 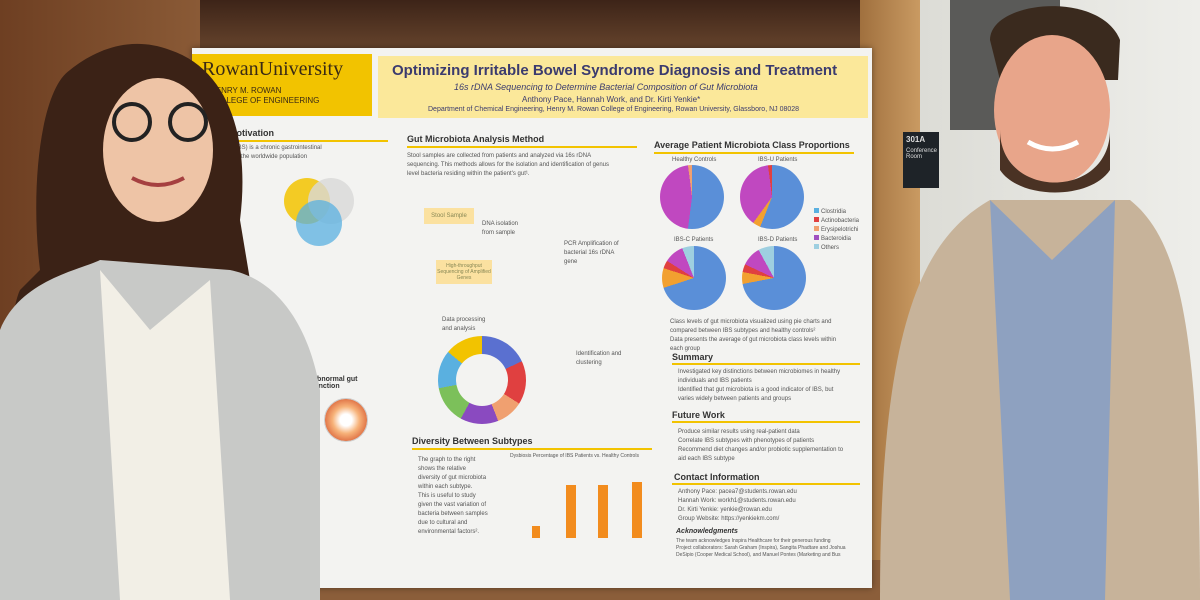 I want to click on college-name: HENRY M. ROWAN COLLEGE OF ENGINEERING, so click(x=265, y=95).